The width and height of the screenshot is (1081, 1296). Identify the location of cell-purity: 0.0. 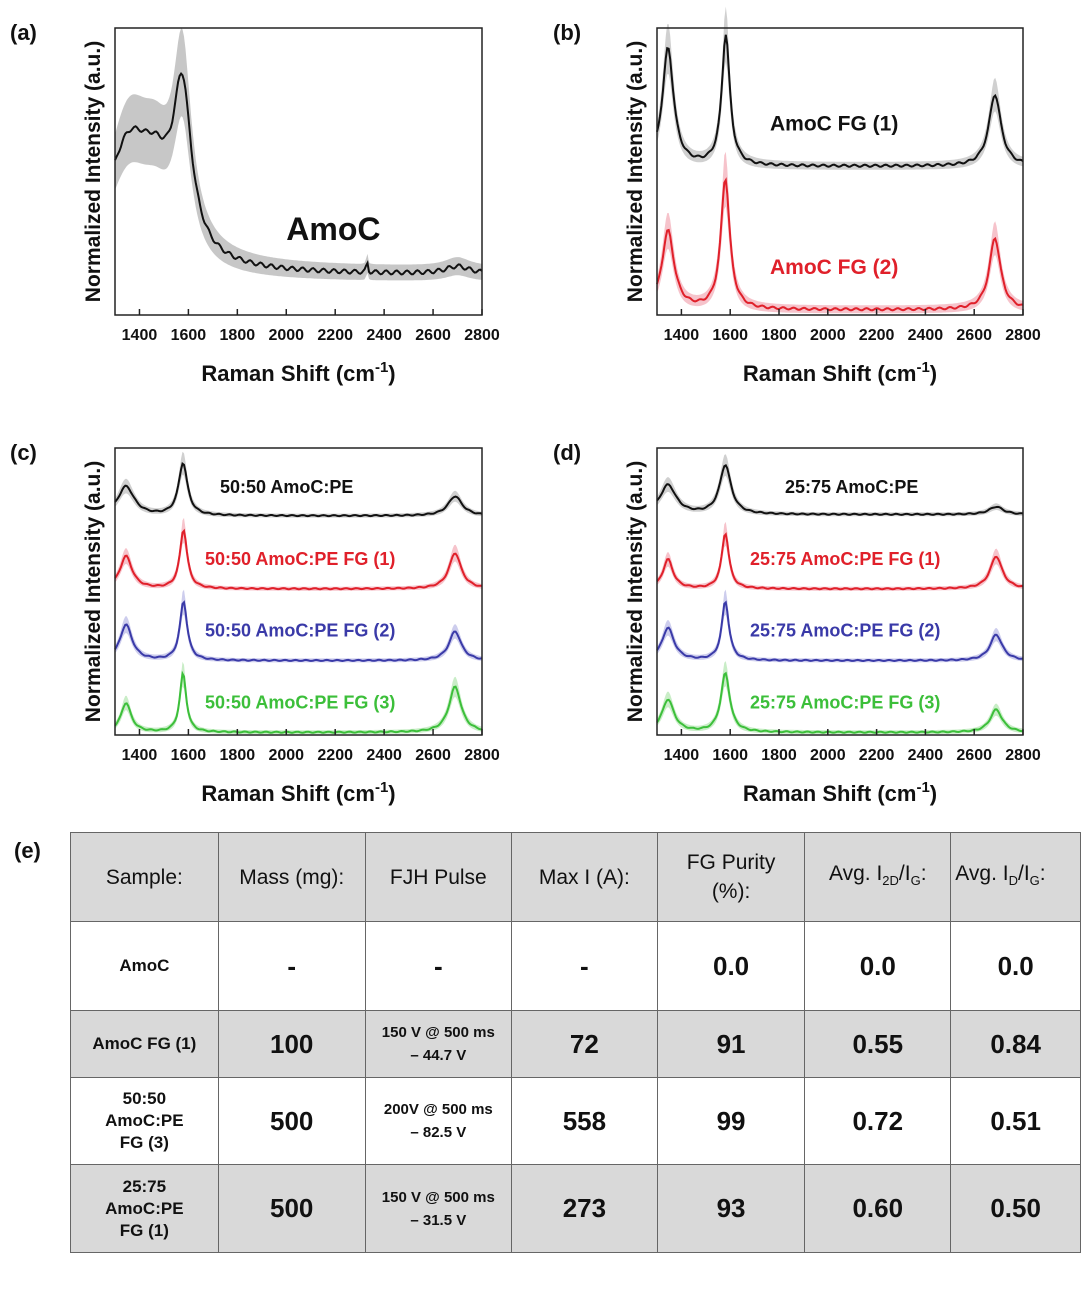
(731, 966).